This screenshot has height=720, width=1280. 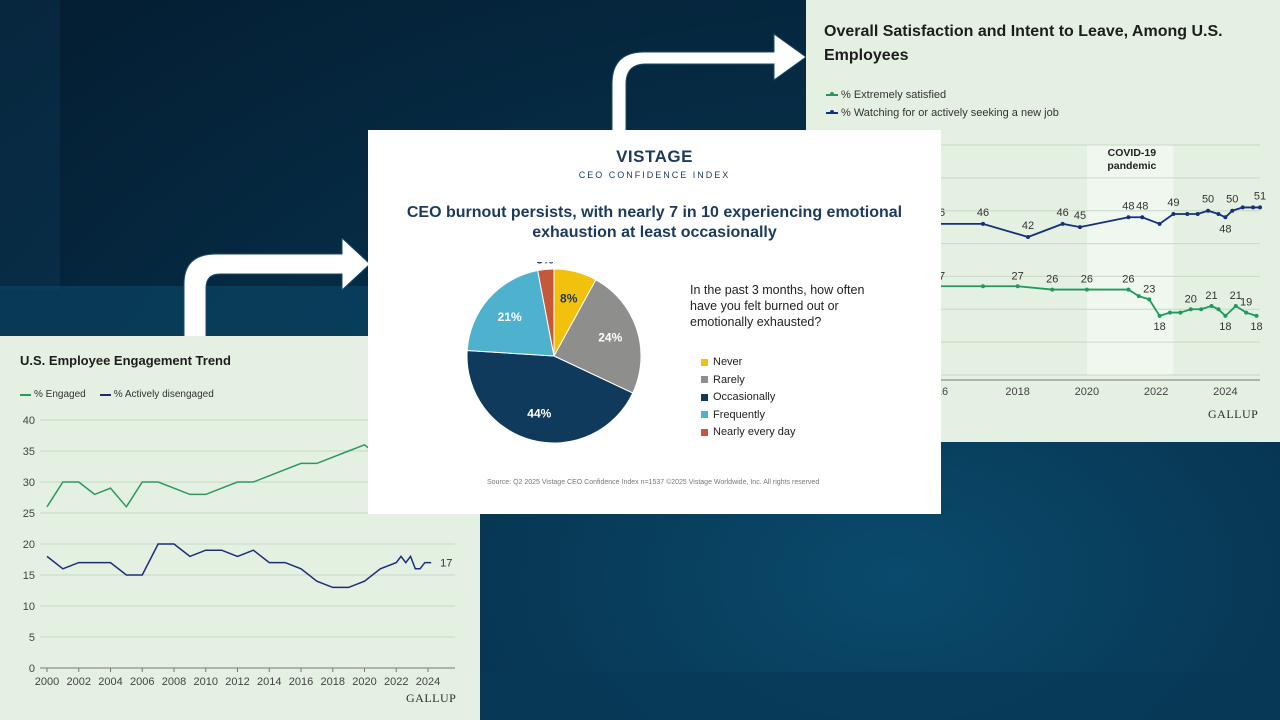 I want to click on background-stripe, so click(x=30, y=145).